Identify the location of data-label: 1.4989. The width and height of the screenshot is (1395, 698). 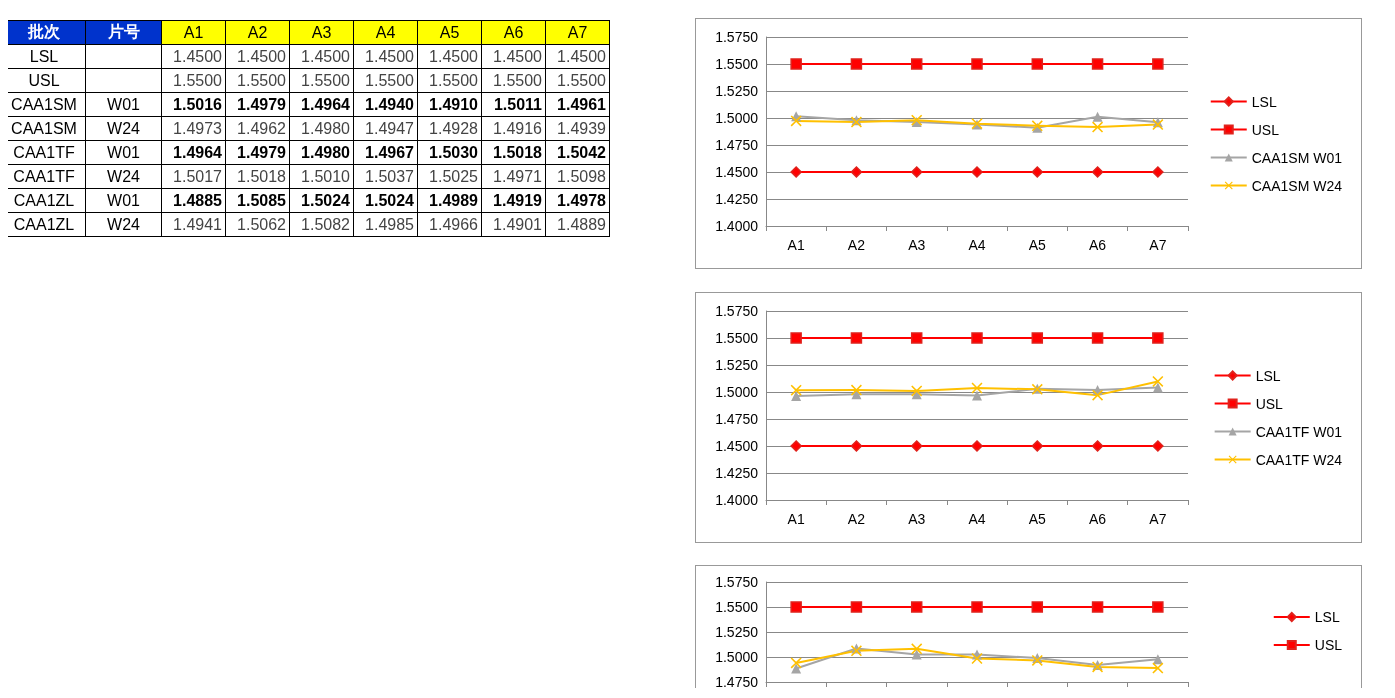
(449, 200).